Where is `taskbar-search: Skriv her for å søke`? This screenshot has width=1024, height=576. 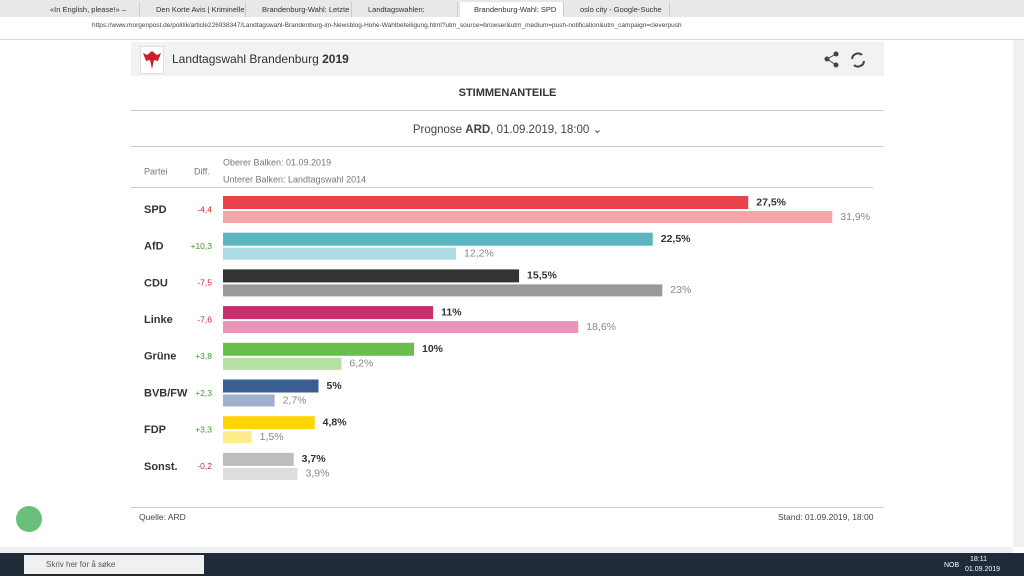
taskbar-search: Skriv her for å søke is located at coordinates (114, 564).